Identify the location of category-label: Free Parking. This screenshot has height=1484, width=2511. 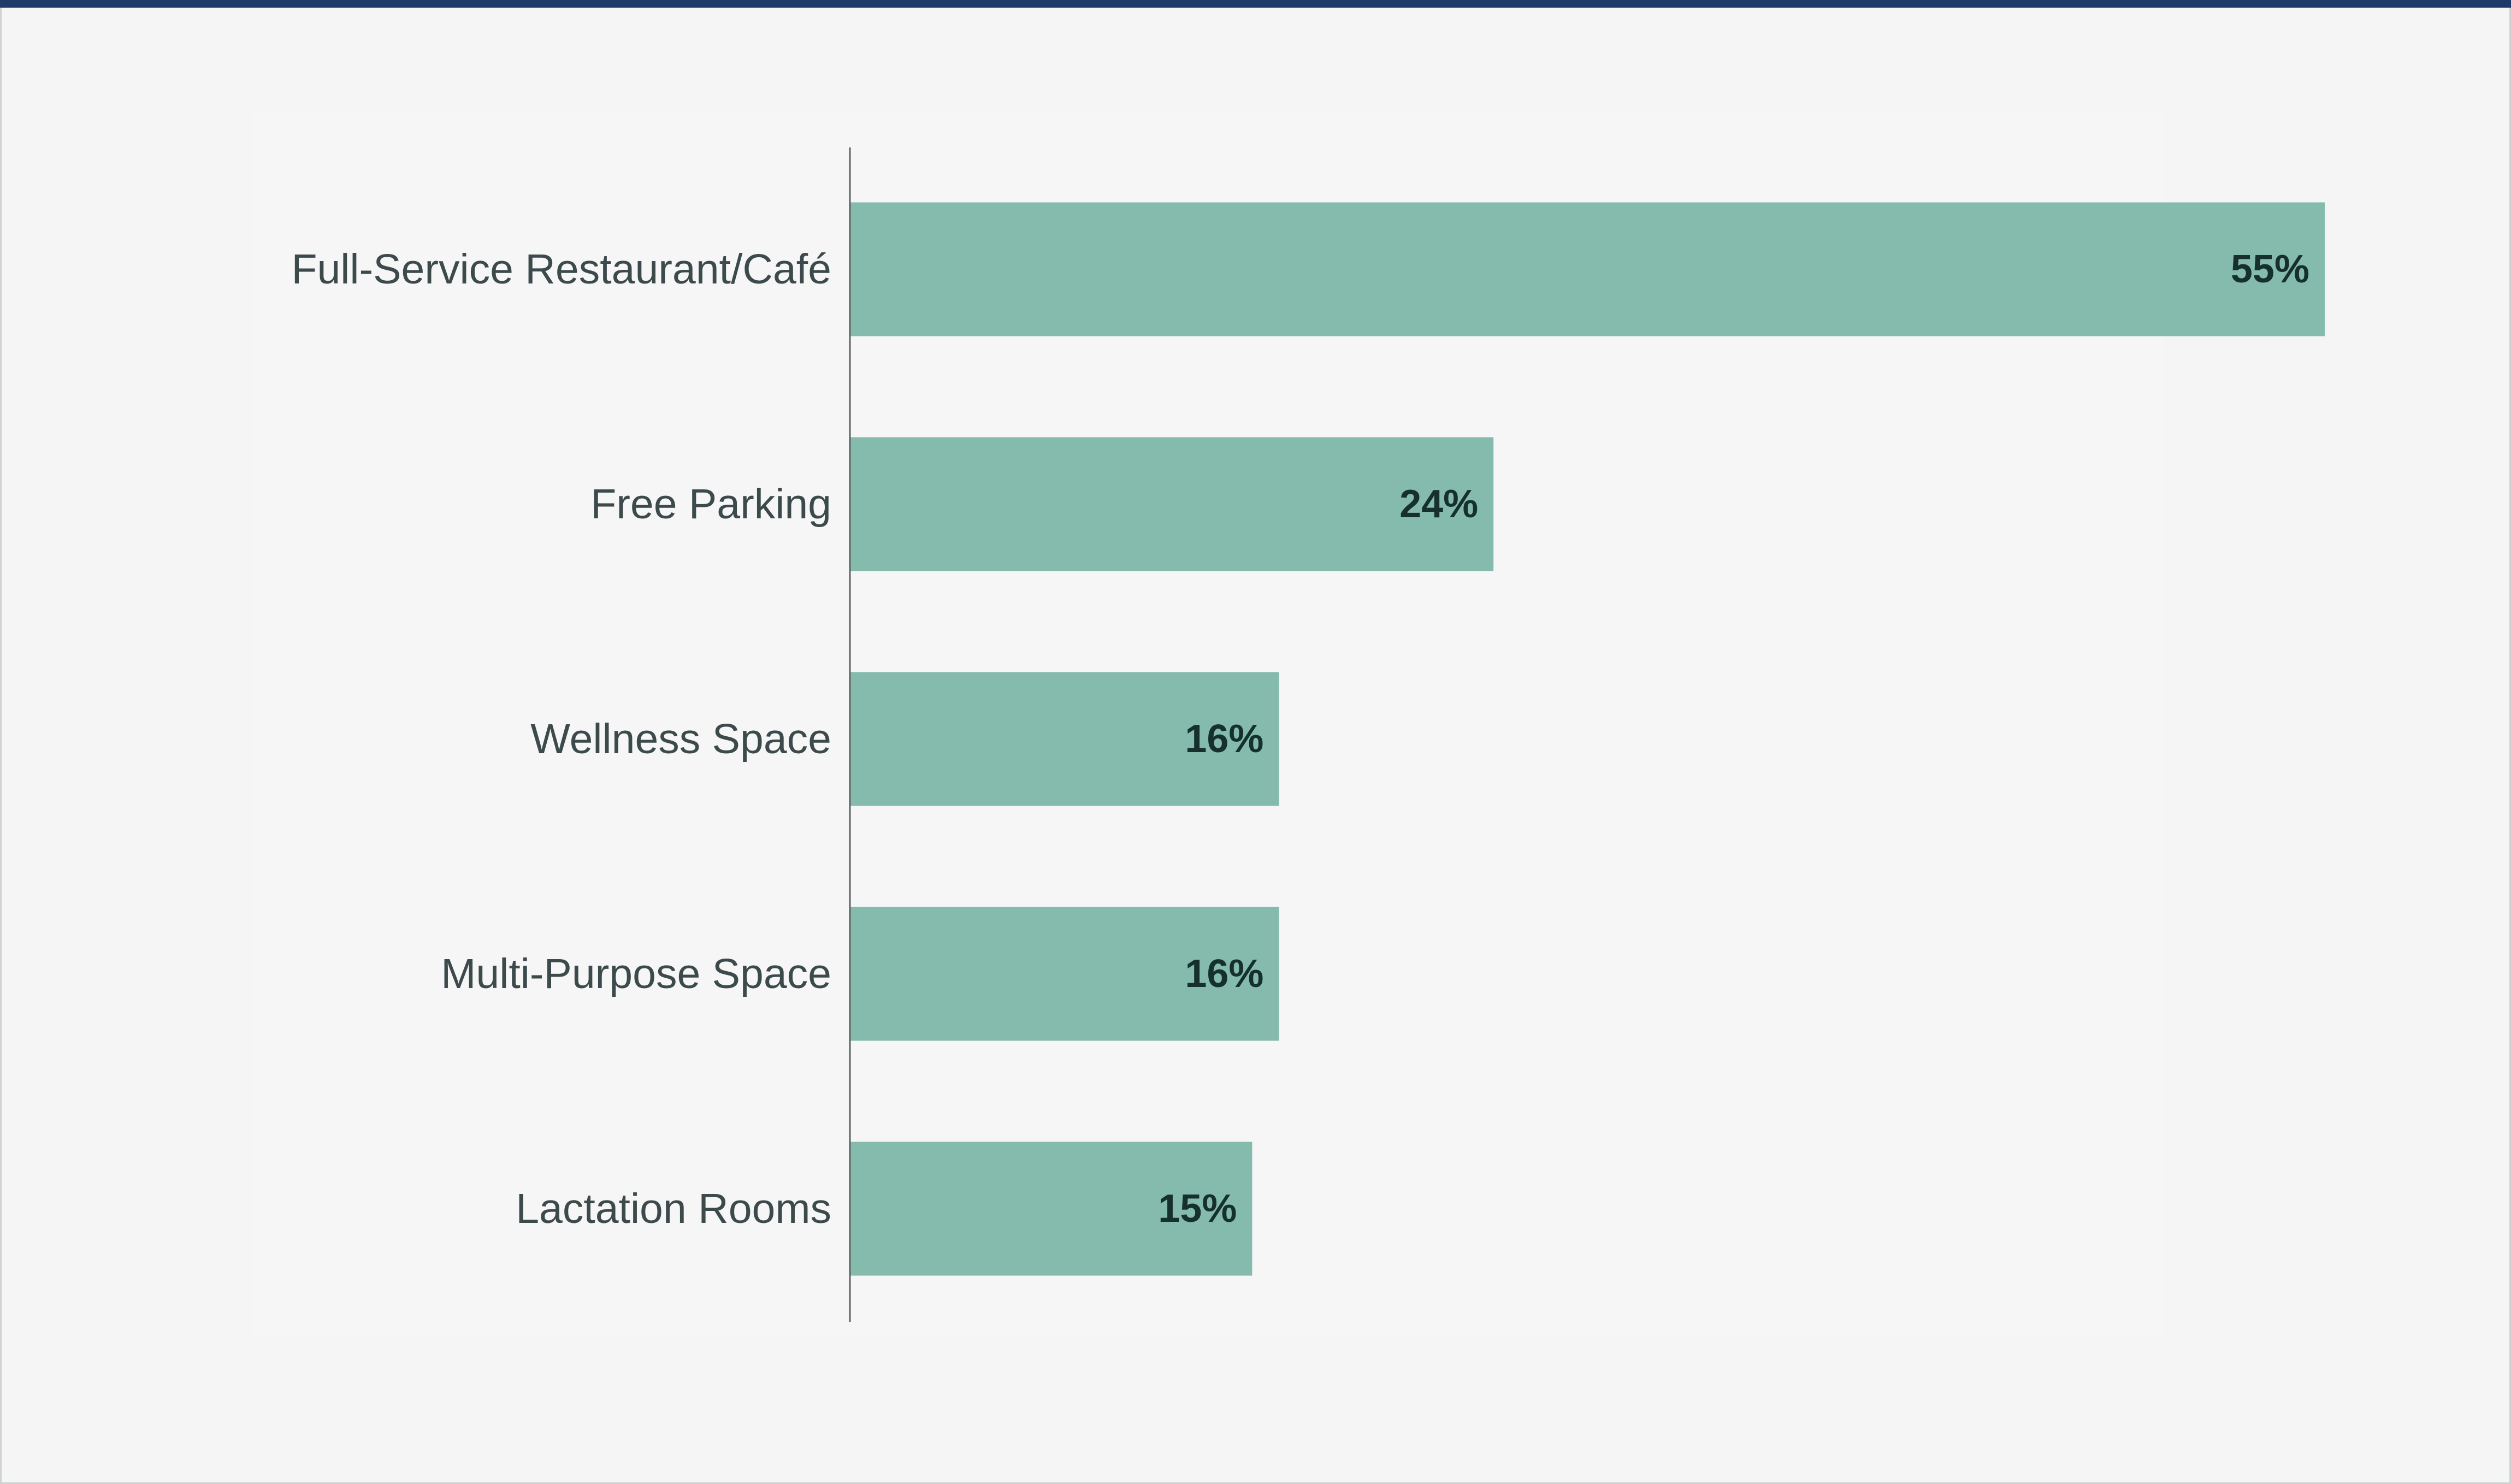
(710, 504).